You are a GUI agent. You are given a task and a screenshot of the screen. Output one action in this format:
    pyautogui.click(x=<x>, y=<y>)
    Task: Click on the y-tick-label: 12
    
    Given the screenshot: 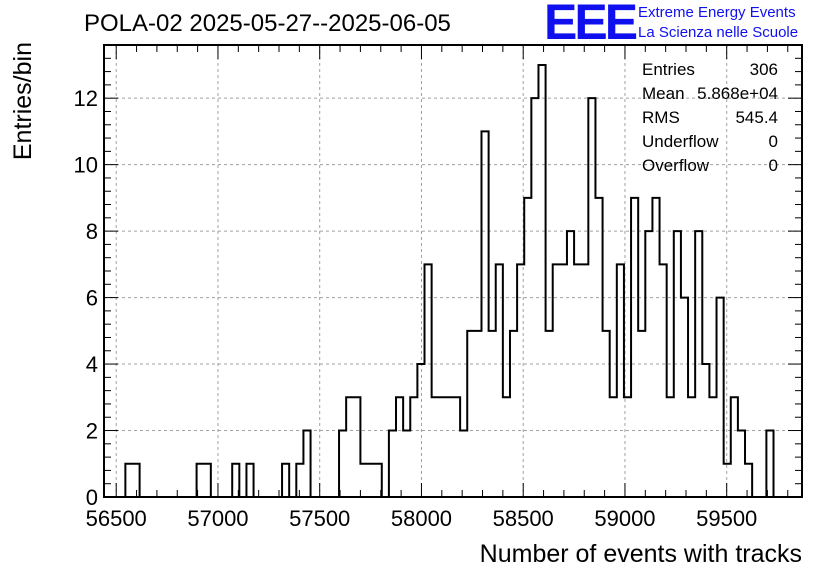 What is the action you would take?
    pyautogui.click(x=86, y=98)
    